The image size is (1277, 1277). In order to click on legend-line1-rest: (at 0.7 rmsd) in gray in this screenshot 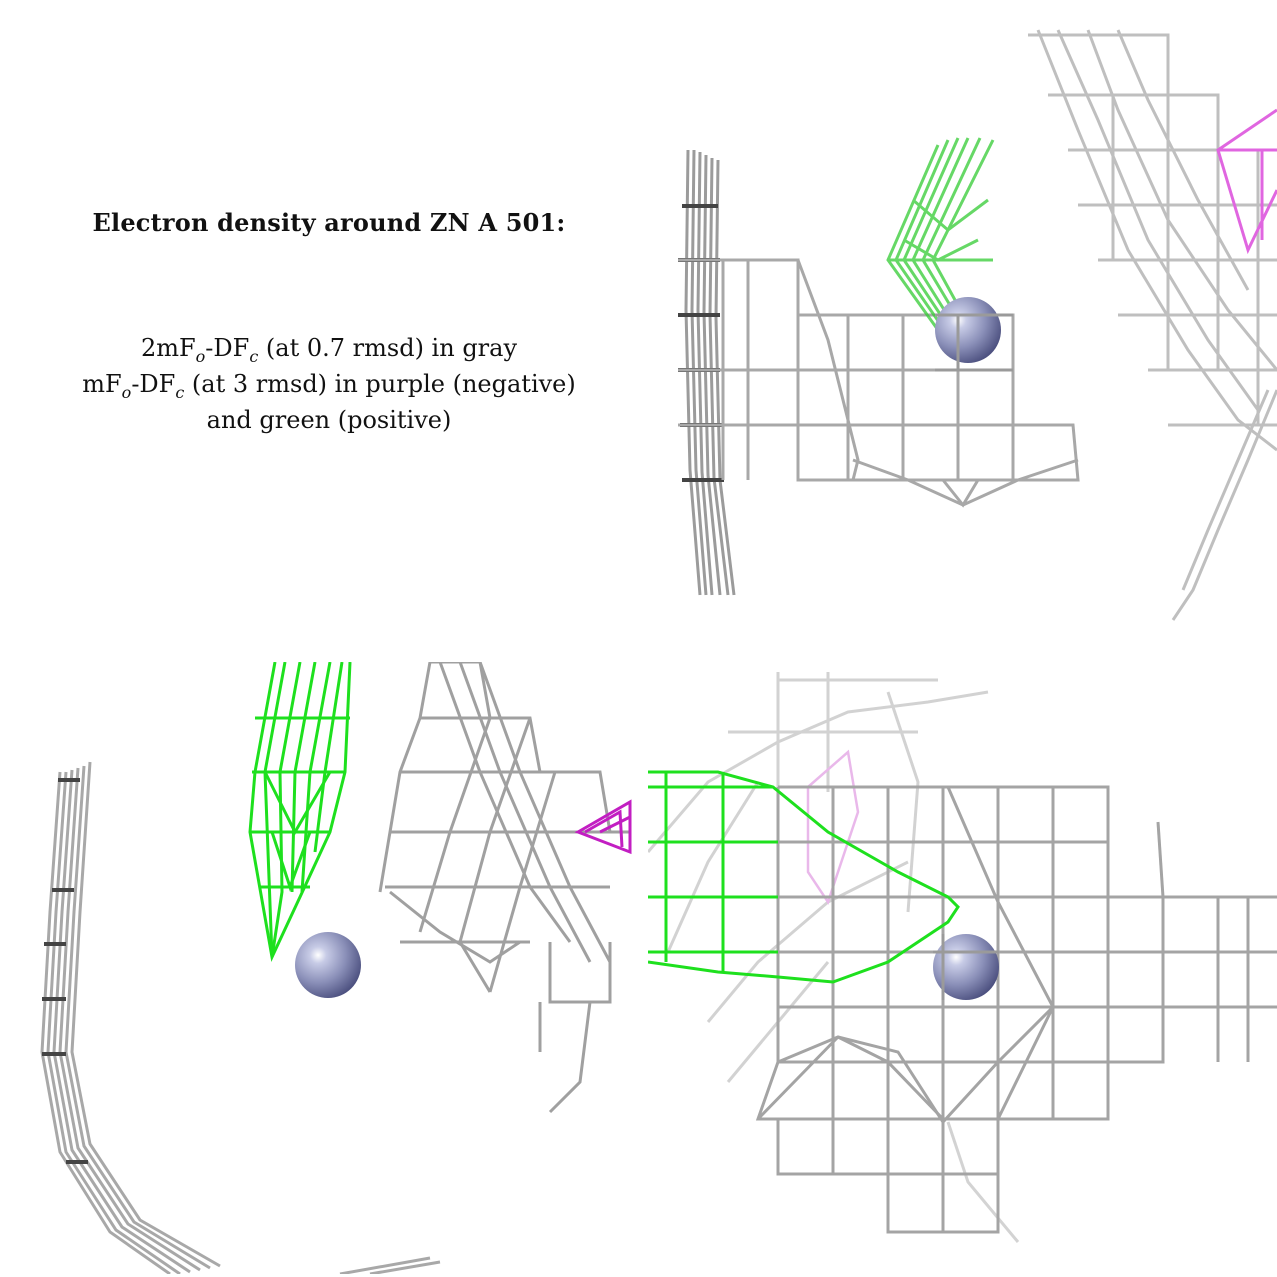, I will do `click(388, 348)`.